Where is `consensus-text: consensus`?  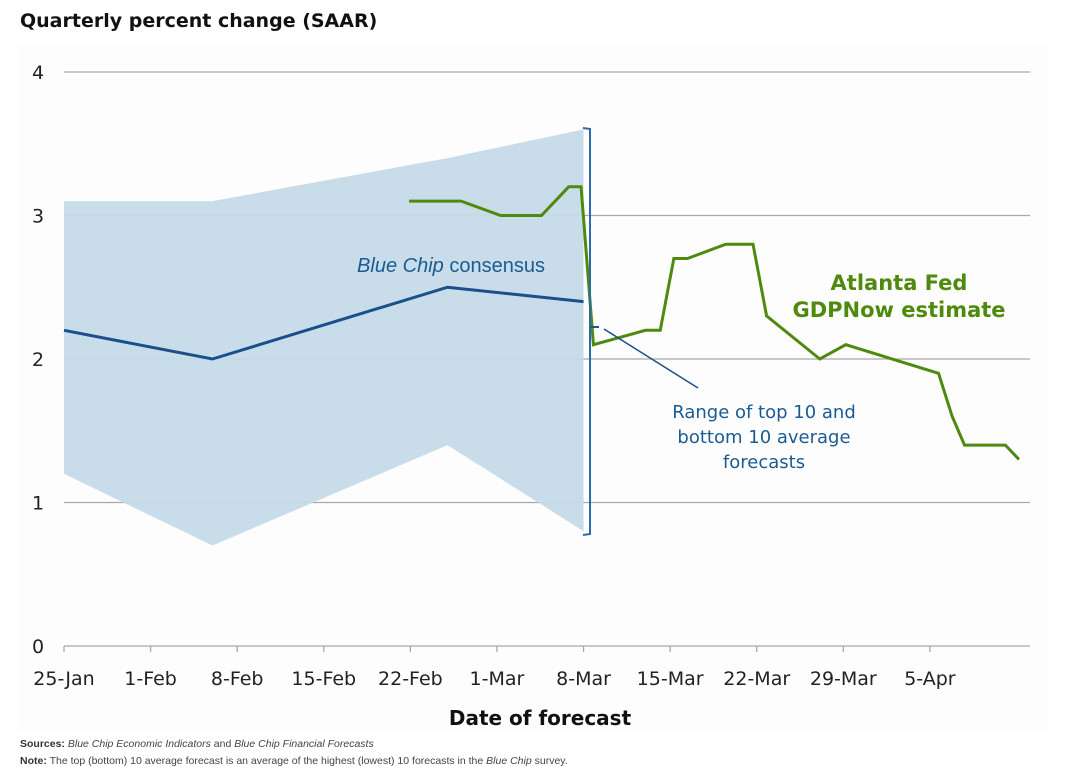 consensus-text: consensus is located at coordinates (494, 266).